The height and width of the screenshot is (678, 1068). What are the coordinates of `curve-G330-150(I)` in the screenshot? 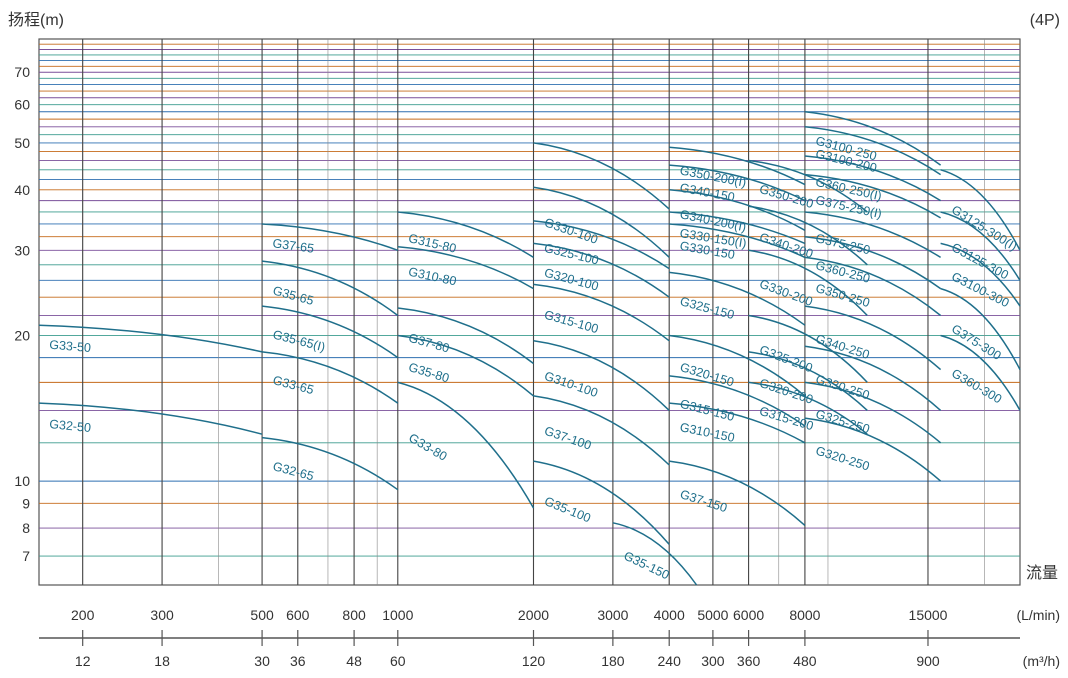 It's located at (737, 228).